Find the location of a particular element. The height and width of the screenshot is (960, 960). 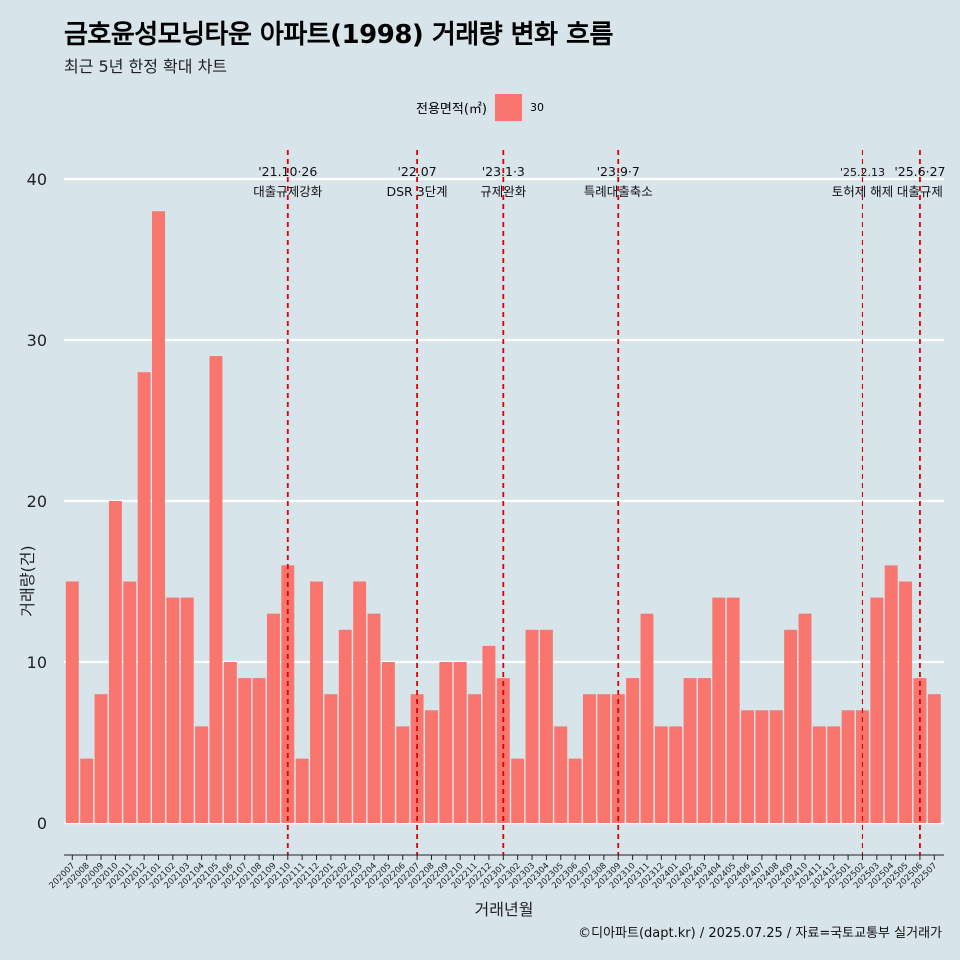

annotation-date: '21.10·26 is located at coordinates (287, 171).